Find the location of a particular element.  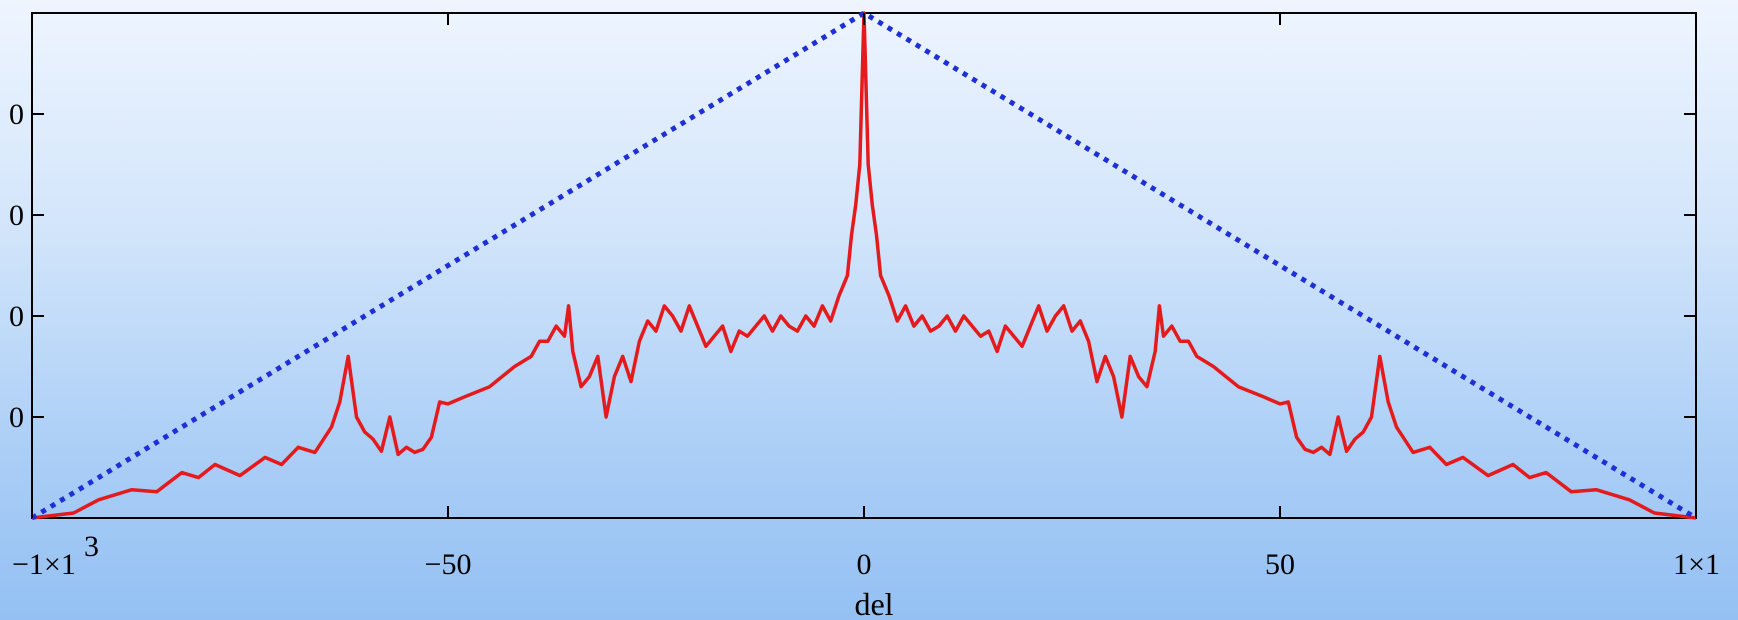

y-tick-label-3: 0 is located at coordinates (16, 114).